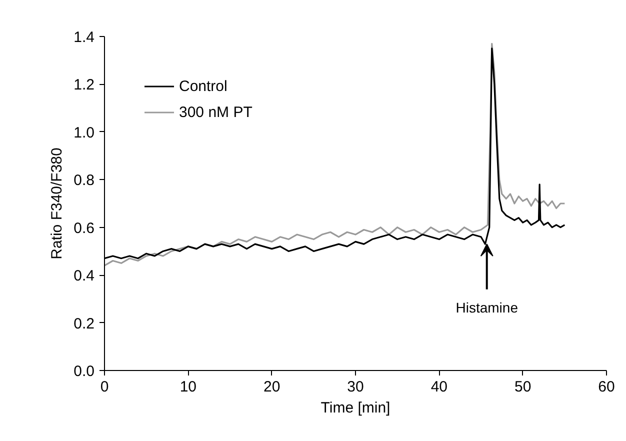 This screenshot has height=441, width=626. Describe the element at coordinates (84, 371) in the screenshot. I see `y-tick-label: 0.0` at that location.